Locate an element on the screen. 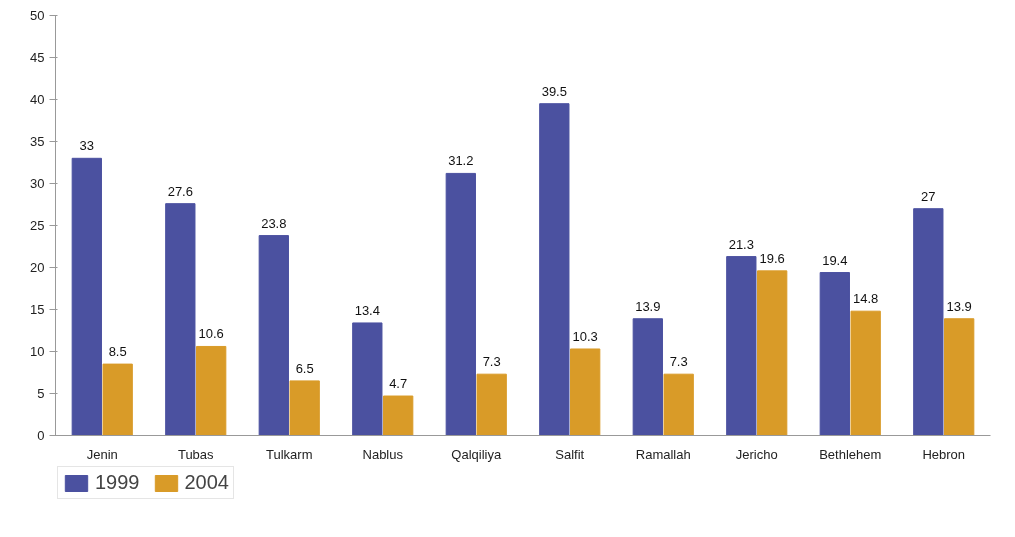 Image resolution: width=1015 pixels, height=537 pixels. data-label: 13.4 is located at coordinates (367, 310).